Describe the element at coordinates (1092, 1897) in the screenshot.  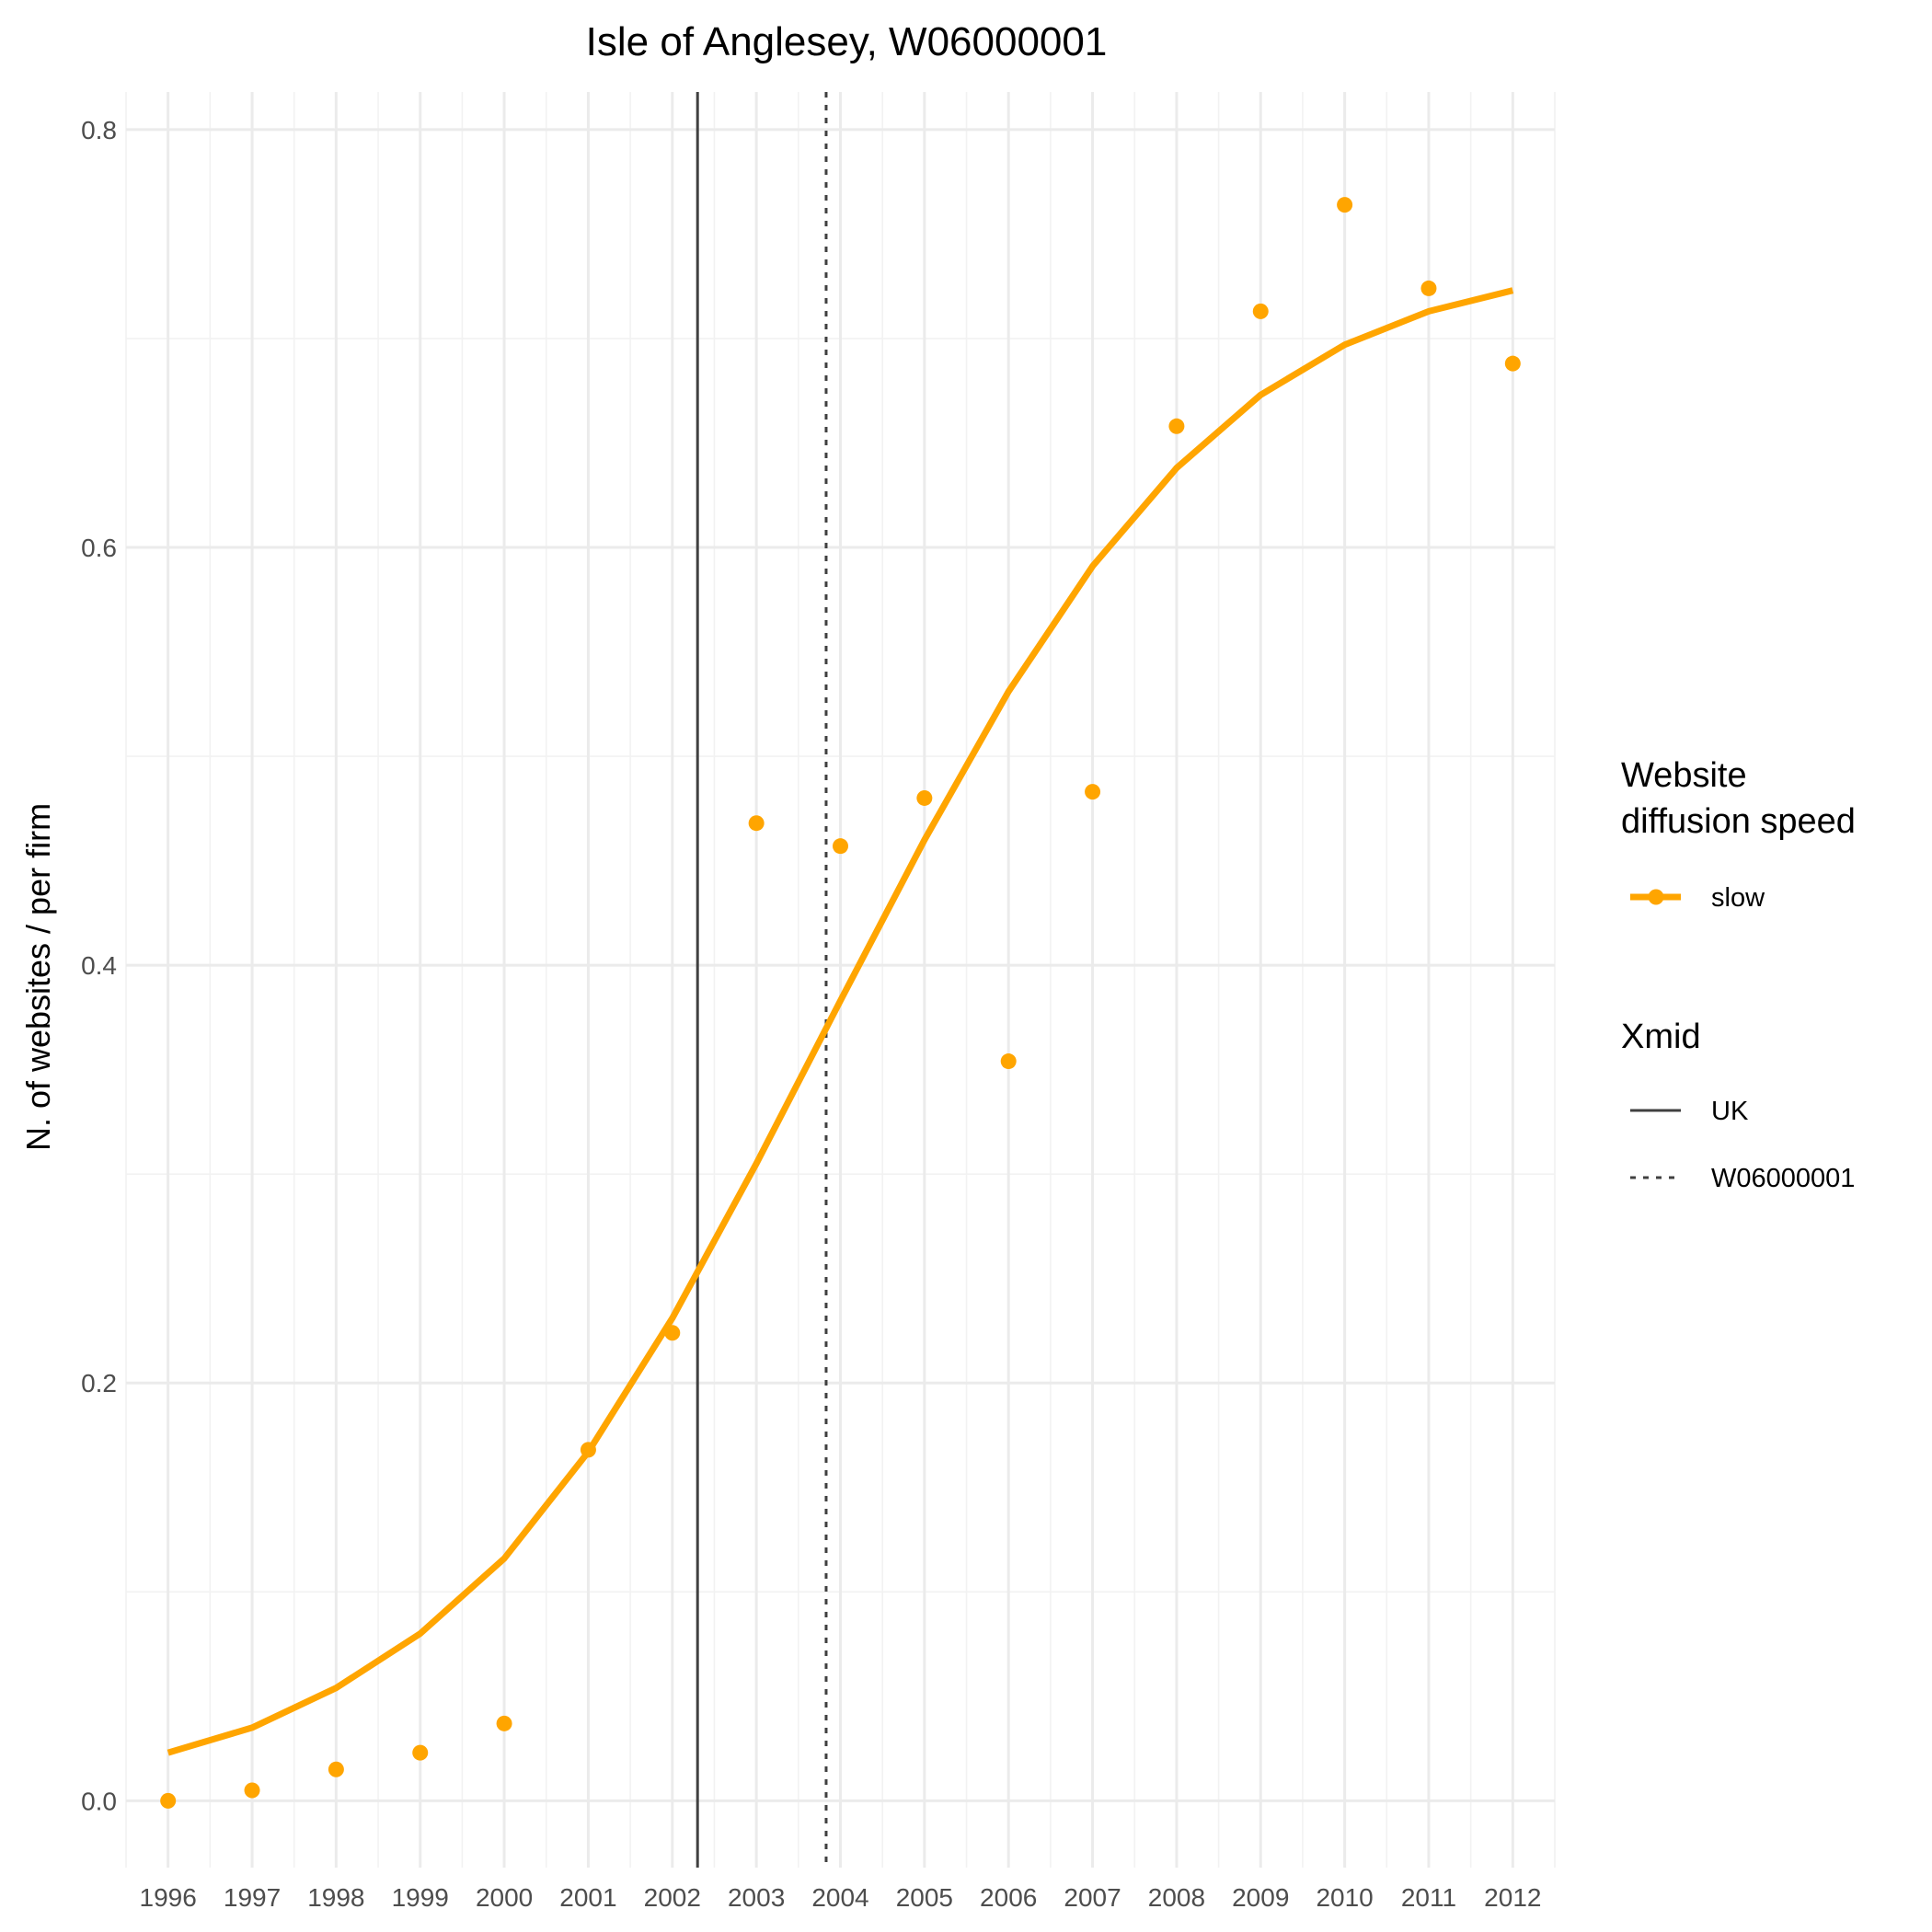
I see `x-tick-label: 2007` at that location.